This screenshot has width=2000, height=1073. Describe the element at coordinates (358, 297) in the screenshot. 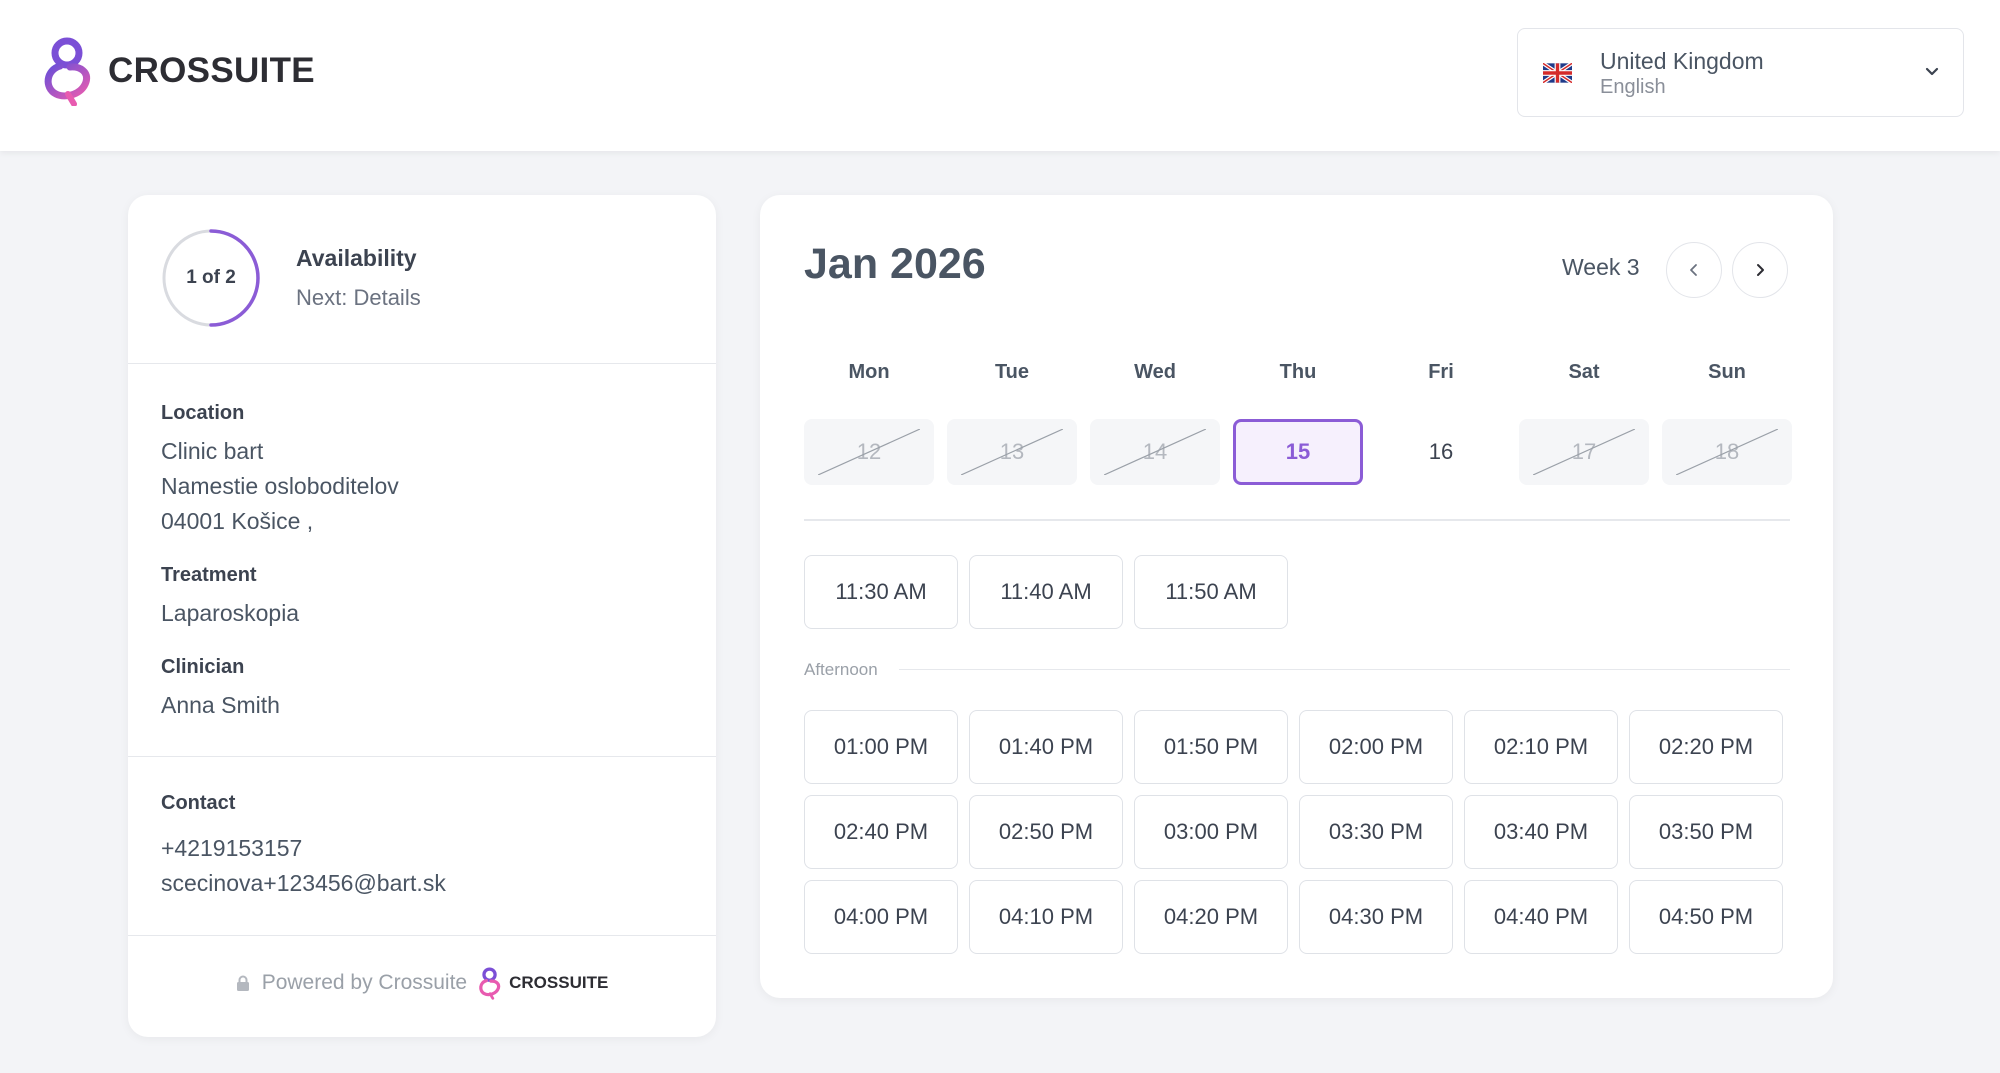

I see `next-step-label: Next: Details` at that location.